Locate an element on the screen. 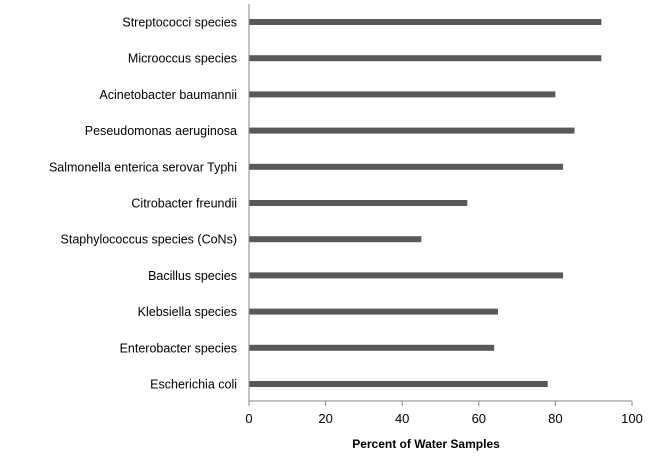  category-label-2: Acinetobacter baumannii is located at coordinates (168, 95).